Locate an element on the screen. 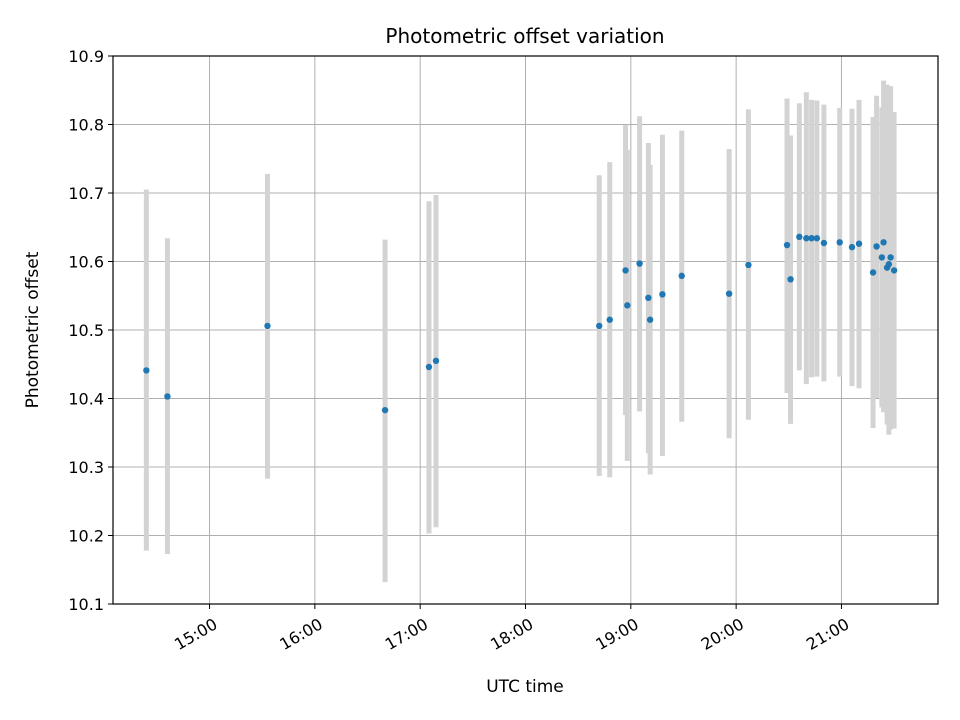  y-axis-ticks: 10.1 10.2 10.3 10.4 10.5 10.6 10.7 10.8 10.9 is located at coordinates (90, 330).